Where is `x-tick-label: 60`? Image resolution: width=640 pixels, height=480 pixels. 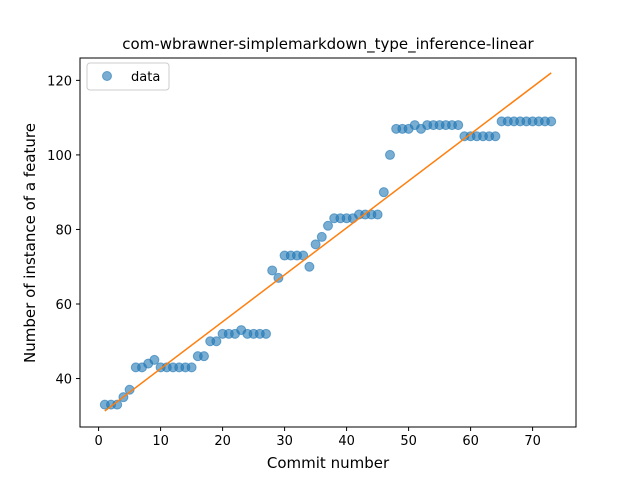 x-tick-label: 60 is located at coordinates (470, 441).